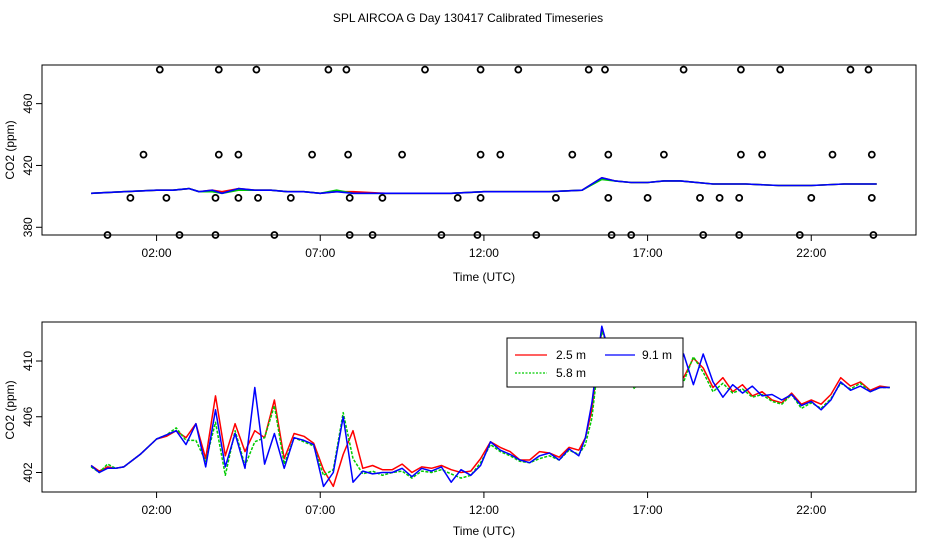 This screenshot has width=936, height=540. I want to click on top-series-9-1-m, so click(484, 186).